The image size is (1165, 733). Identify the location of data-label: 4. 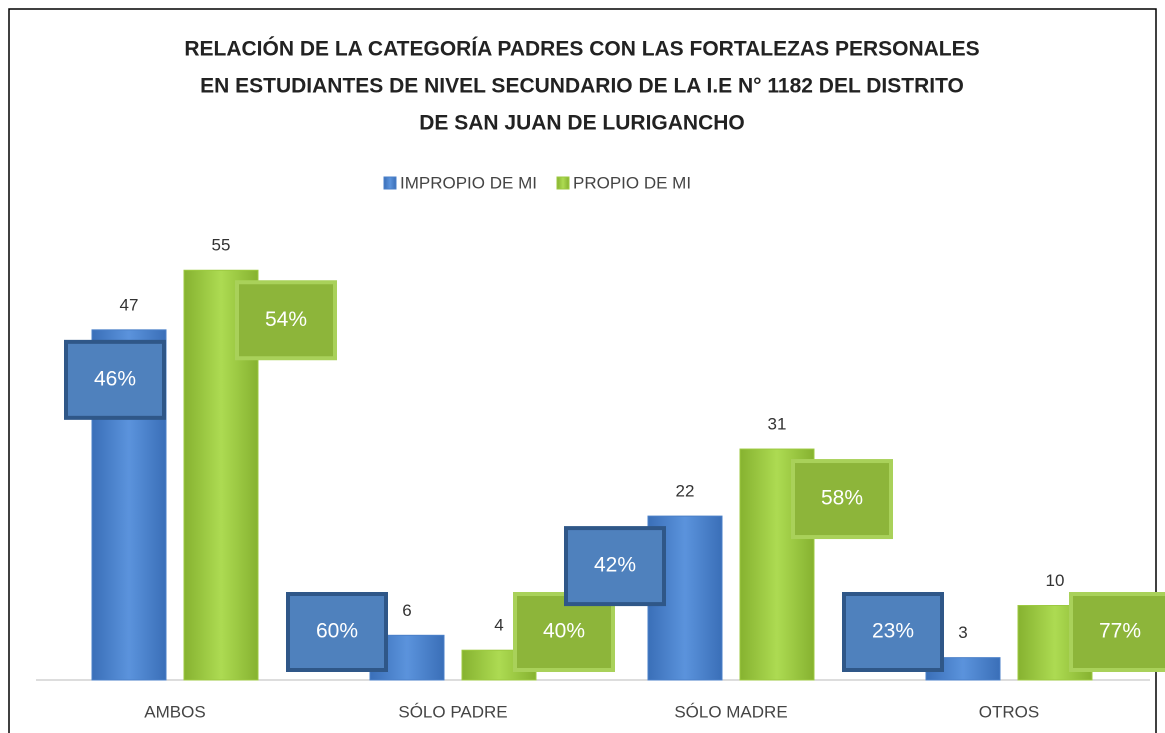
(498, 625).